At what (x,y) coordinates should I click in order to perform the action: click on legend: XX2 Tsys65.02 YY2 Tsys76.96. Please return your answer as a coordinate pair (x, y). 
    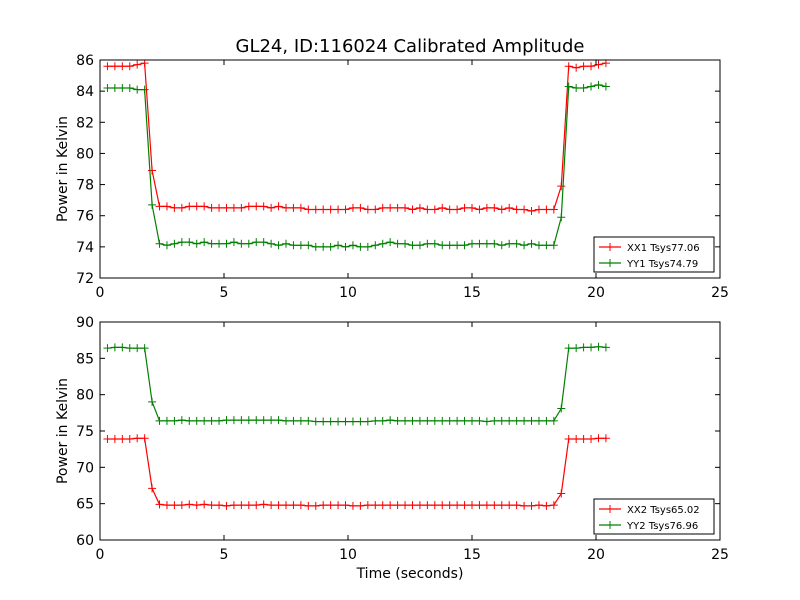
    Looking at the image, I should click on (654, 516).